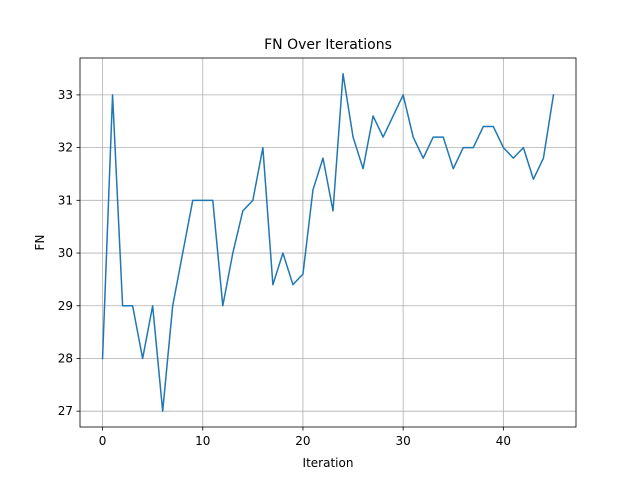  Describe the element at coordinates (403, 441) in the screenshot. I see `x-tick-label: 30` at that location.